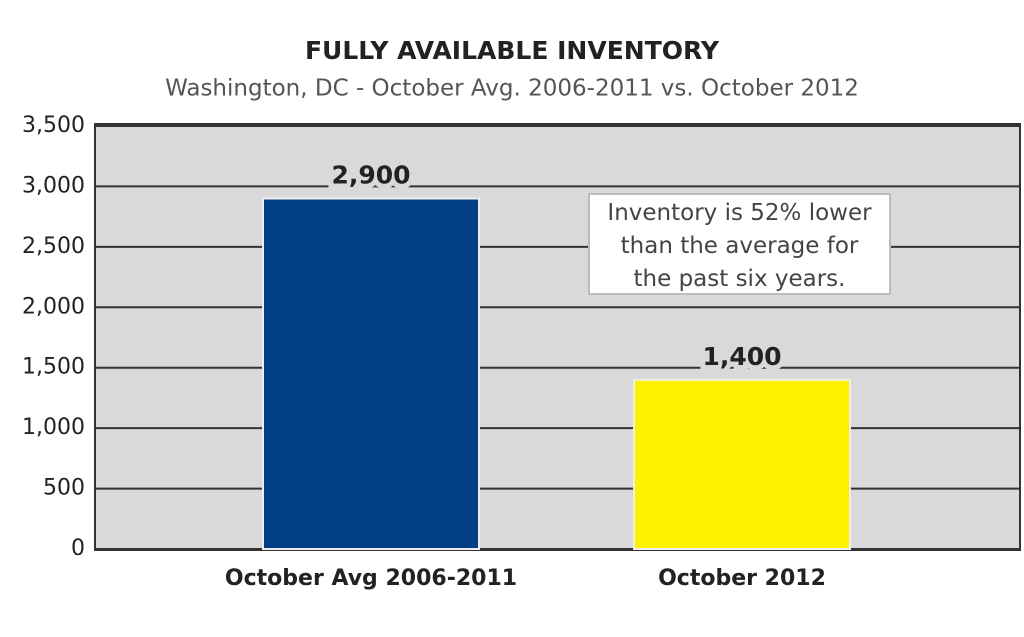  I want to click on y-tick-label: 1,500, so click(53, 367).